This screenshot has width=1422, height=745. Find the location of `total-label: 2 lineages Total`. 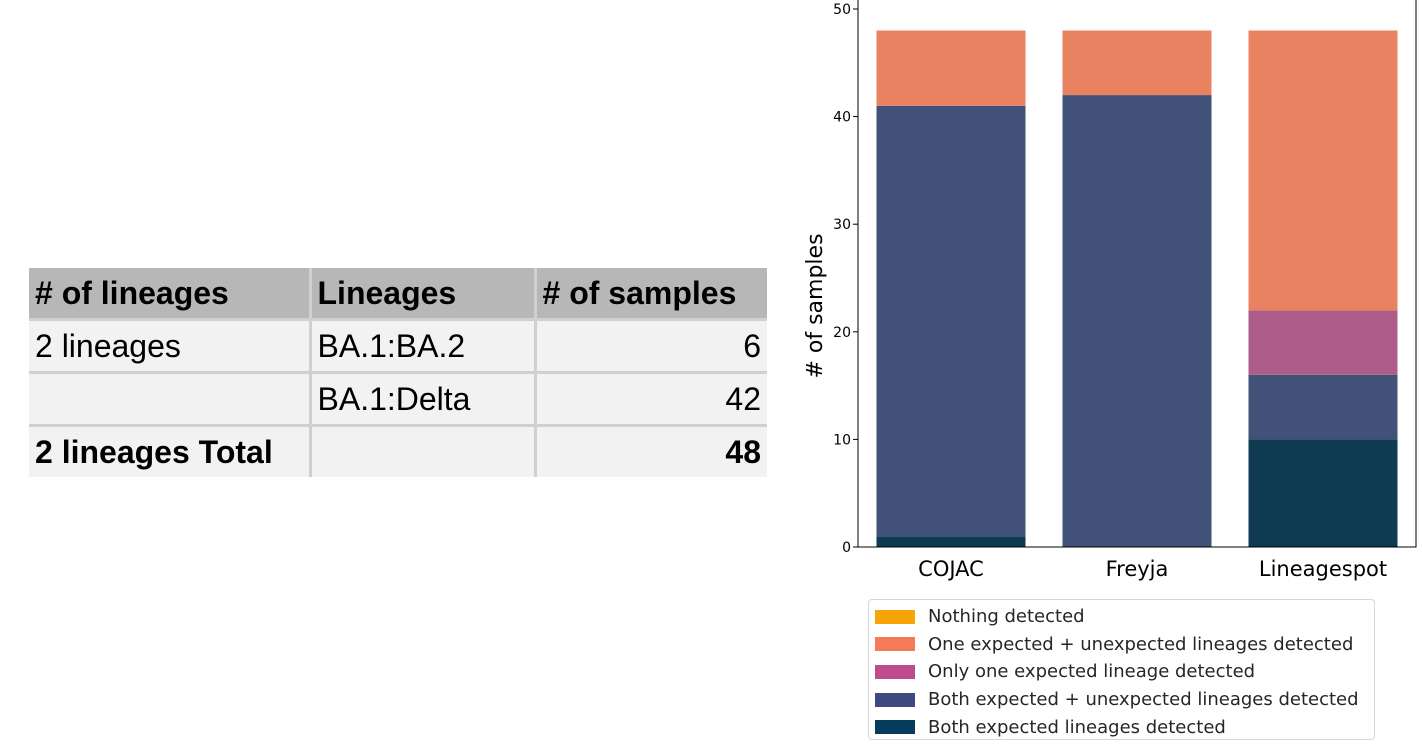

total-label: 2 lineages Total is located at coordinates (170, 450).